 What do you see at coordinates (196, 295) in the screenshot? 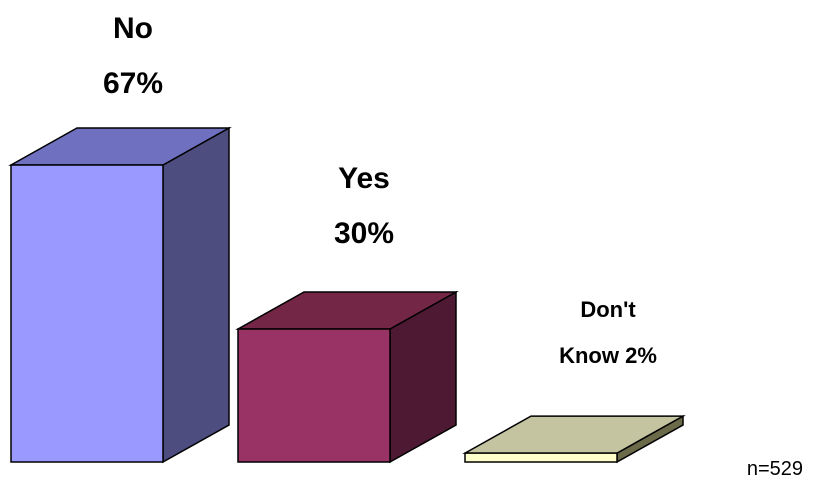
I see `bar-side-face` at bounding box center [196, 295].